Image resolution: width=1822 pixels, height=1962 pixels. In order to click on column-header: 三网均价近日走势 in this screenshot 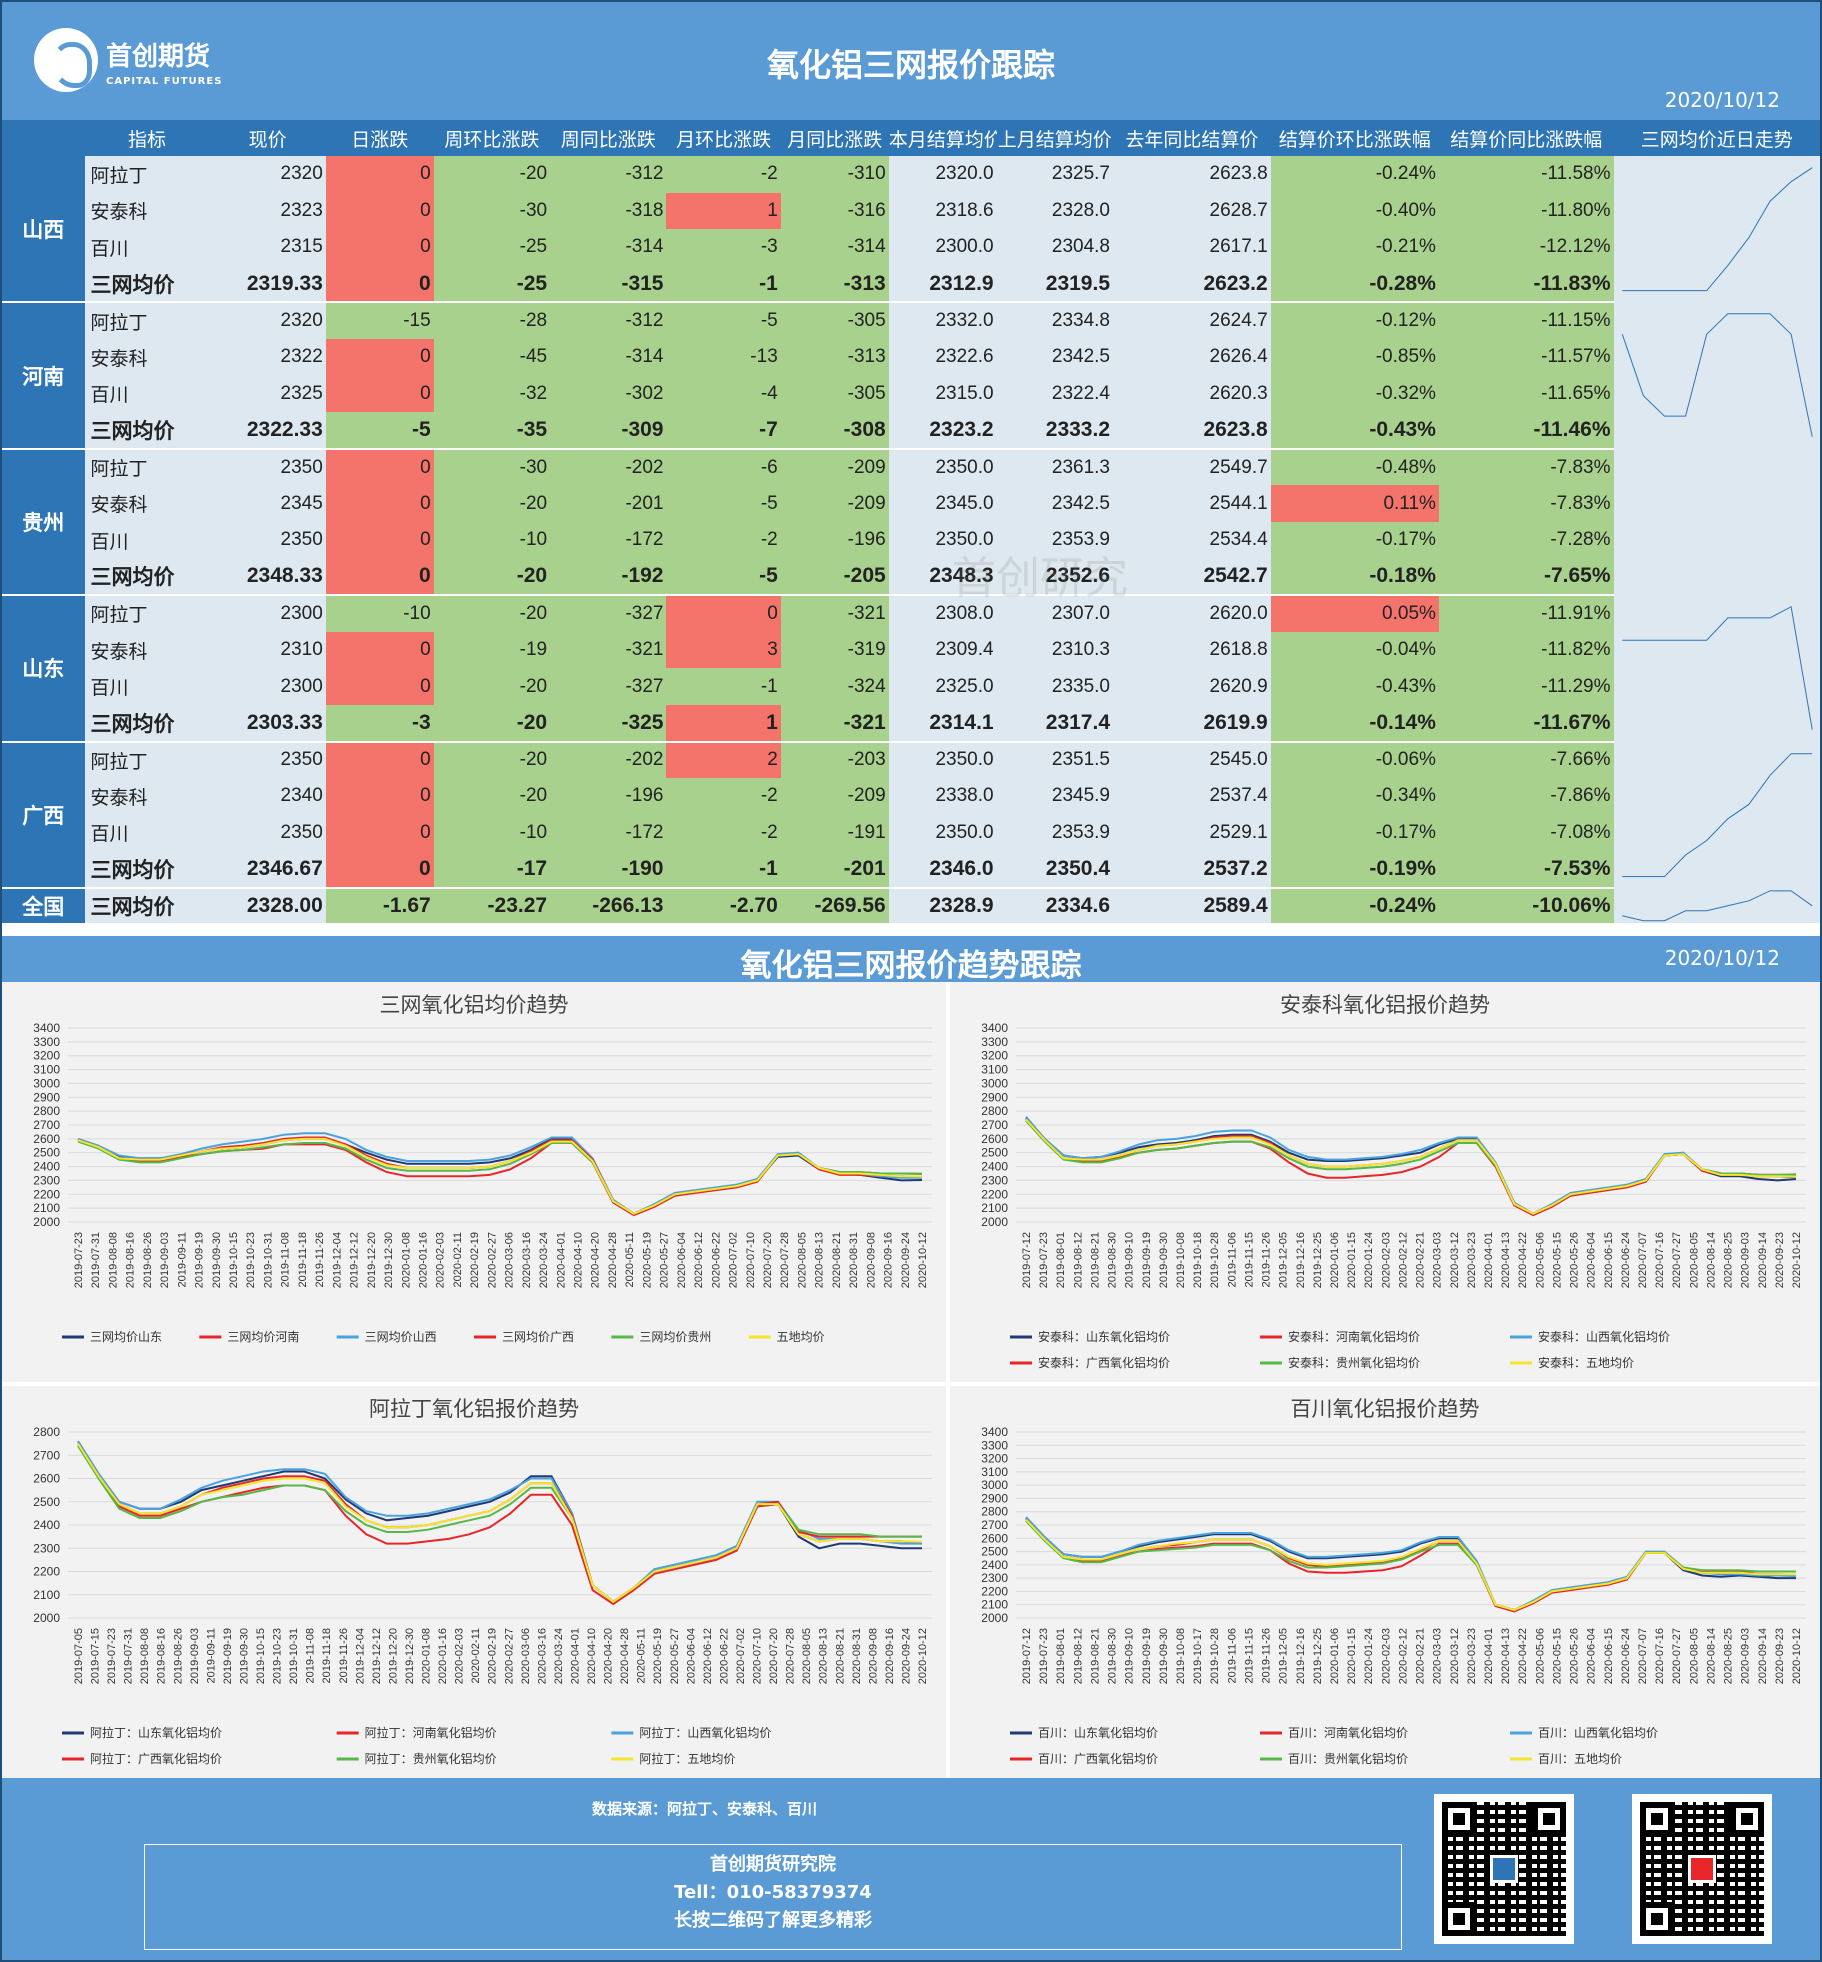, I will do `click(1716, 138)`.